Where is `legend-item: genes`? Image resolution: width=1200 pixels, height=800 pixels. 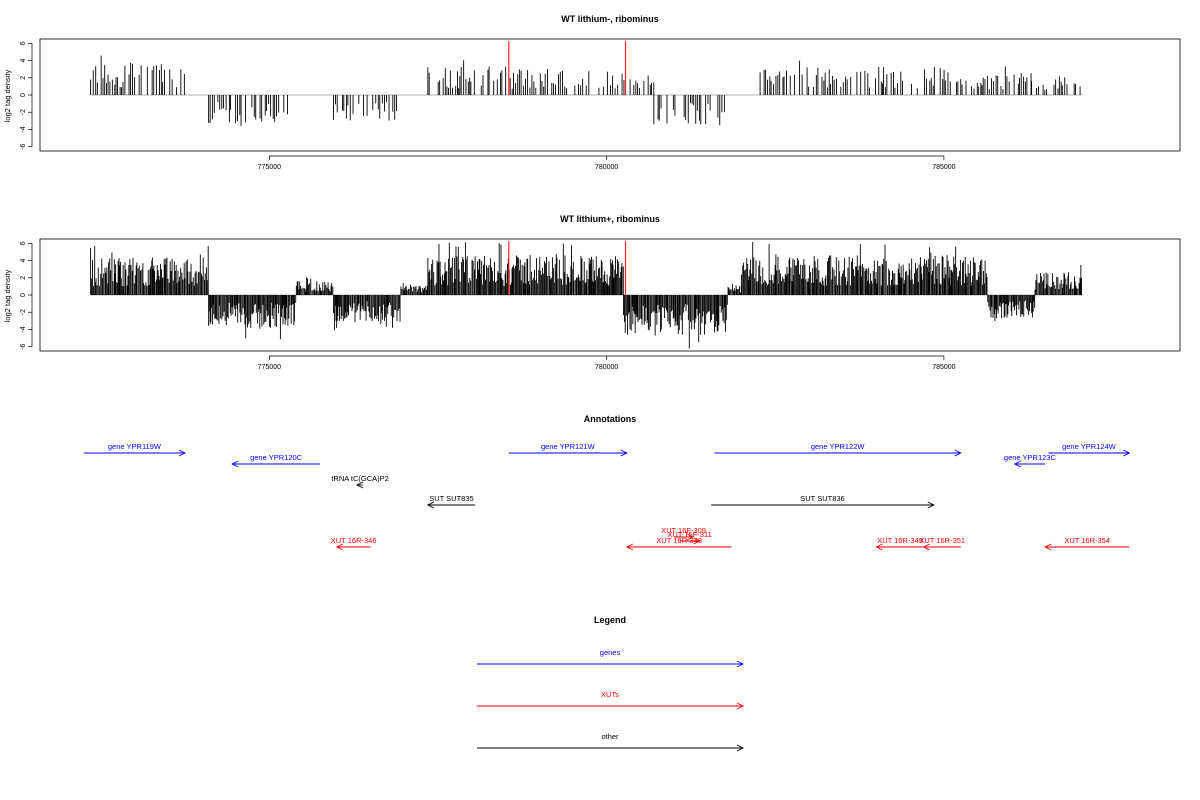 legend-item: genes is located at coordinates (611, 658).